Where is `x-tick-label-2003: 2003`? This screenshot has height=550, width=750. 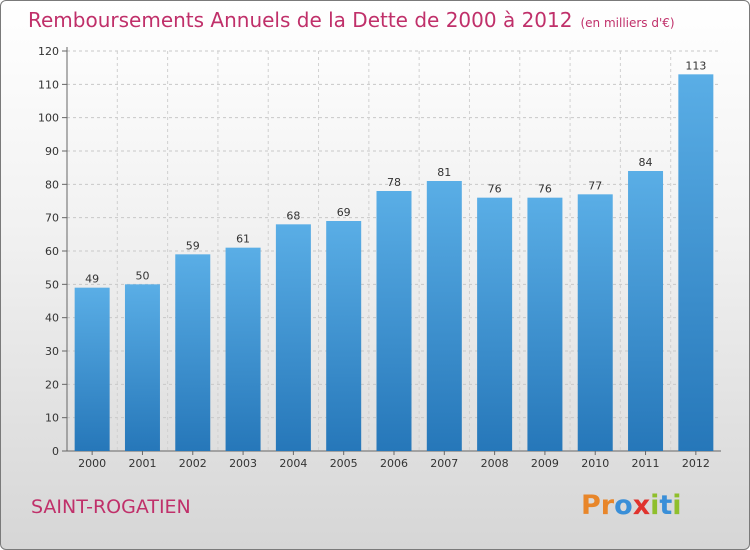 x-tick-label-2003: 2003 is located at coordinates (243, 463).